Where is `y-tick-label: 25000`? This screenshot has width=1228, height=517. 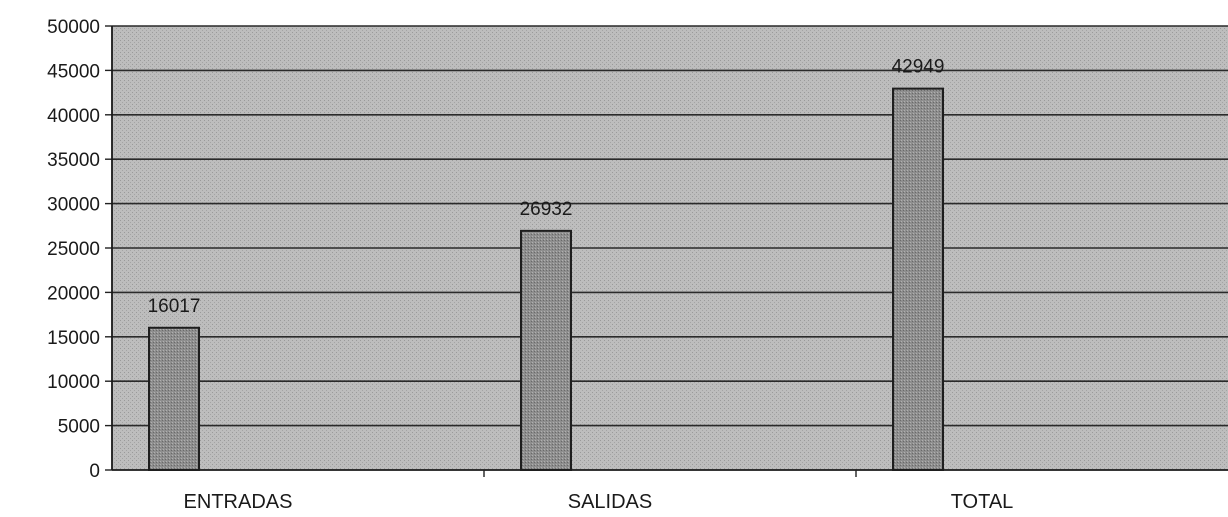 y-tick-label: 25000 is located at coordinates (73, 249).